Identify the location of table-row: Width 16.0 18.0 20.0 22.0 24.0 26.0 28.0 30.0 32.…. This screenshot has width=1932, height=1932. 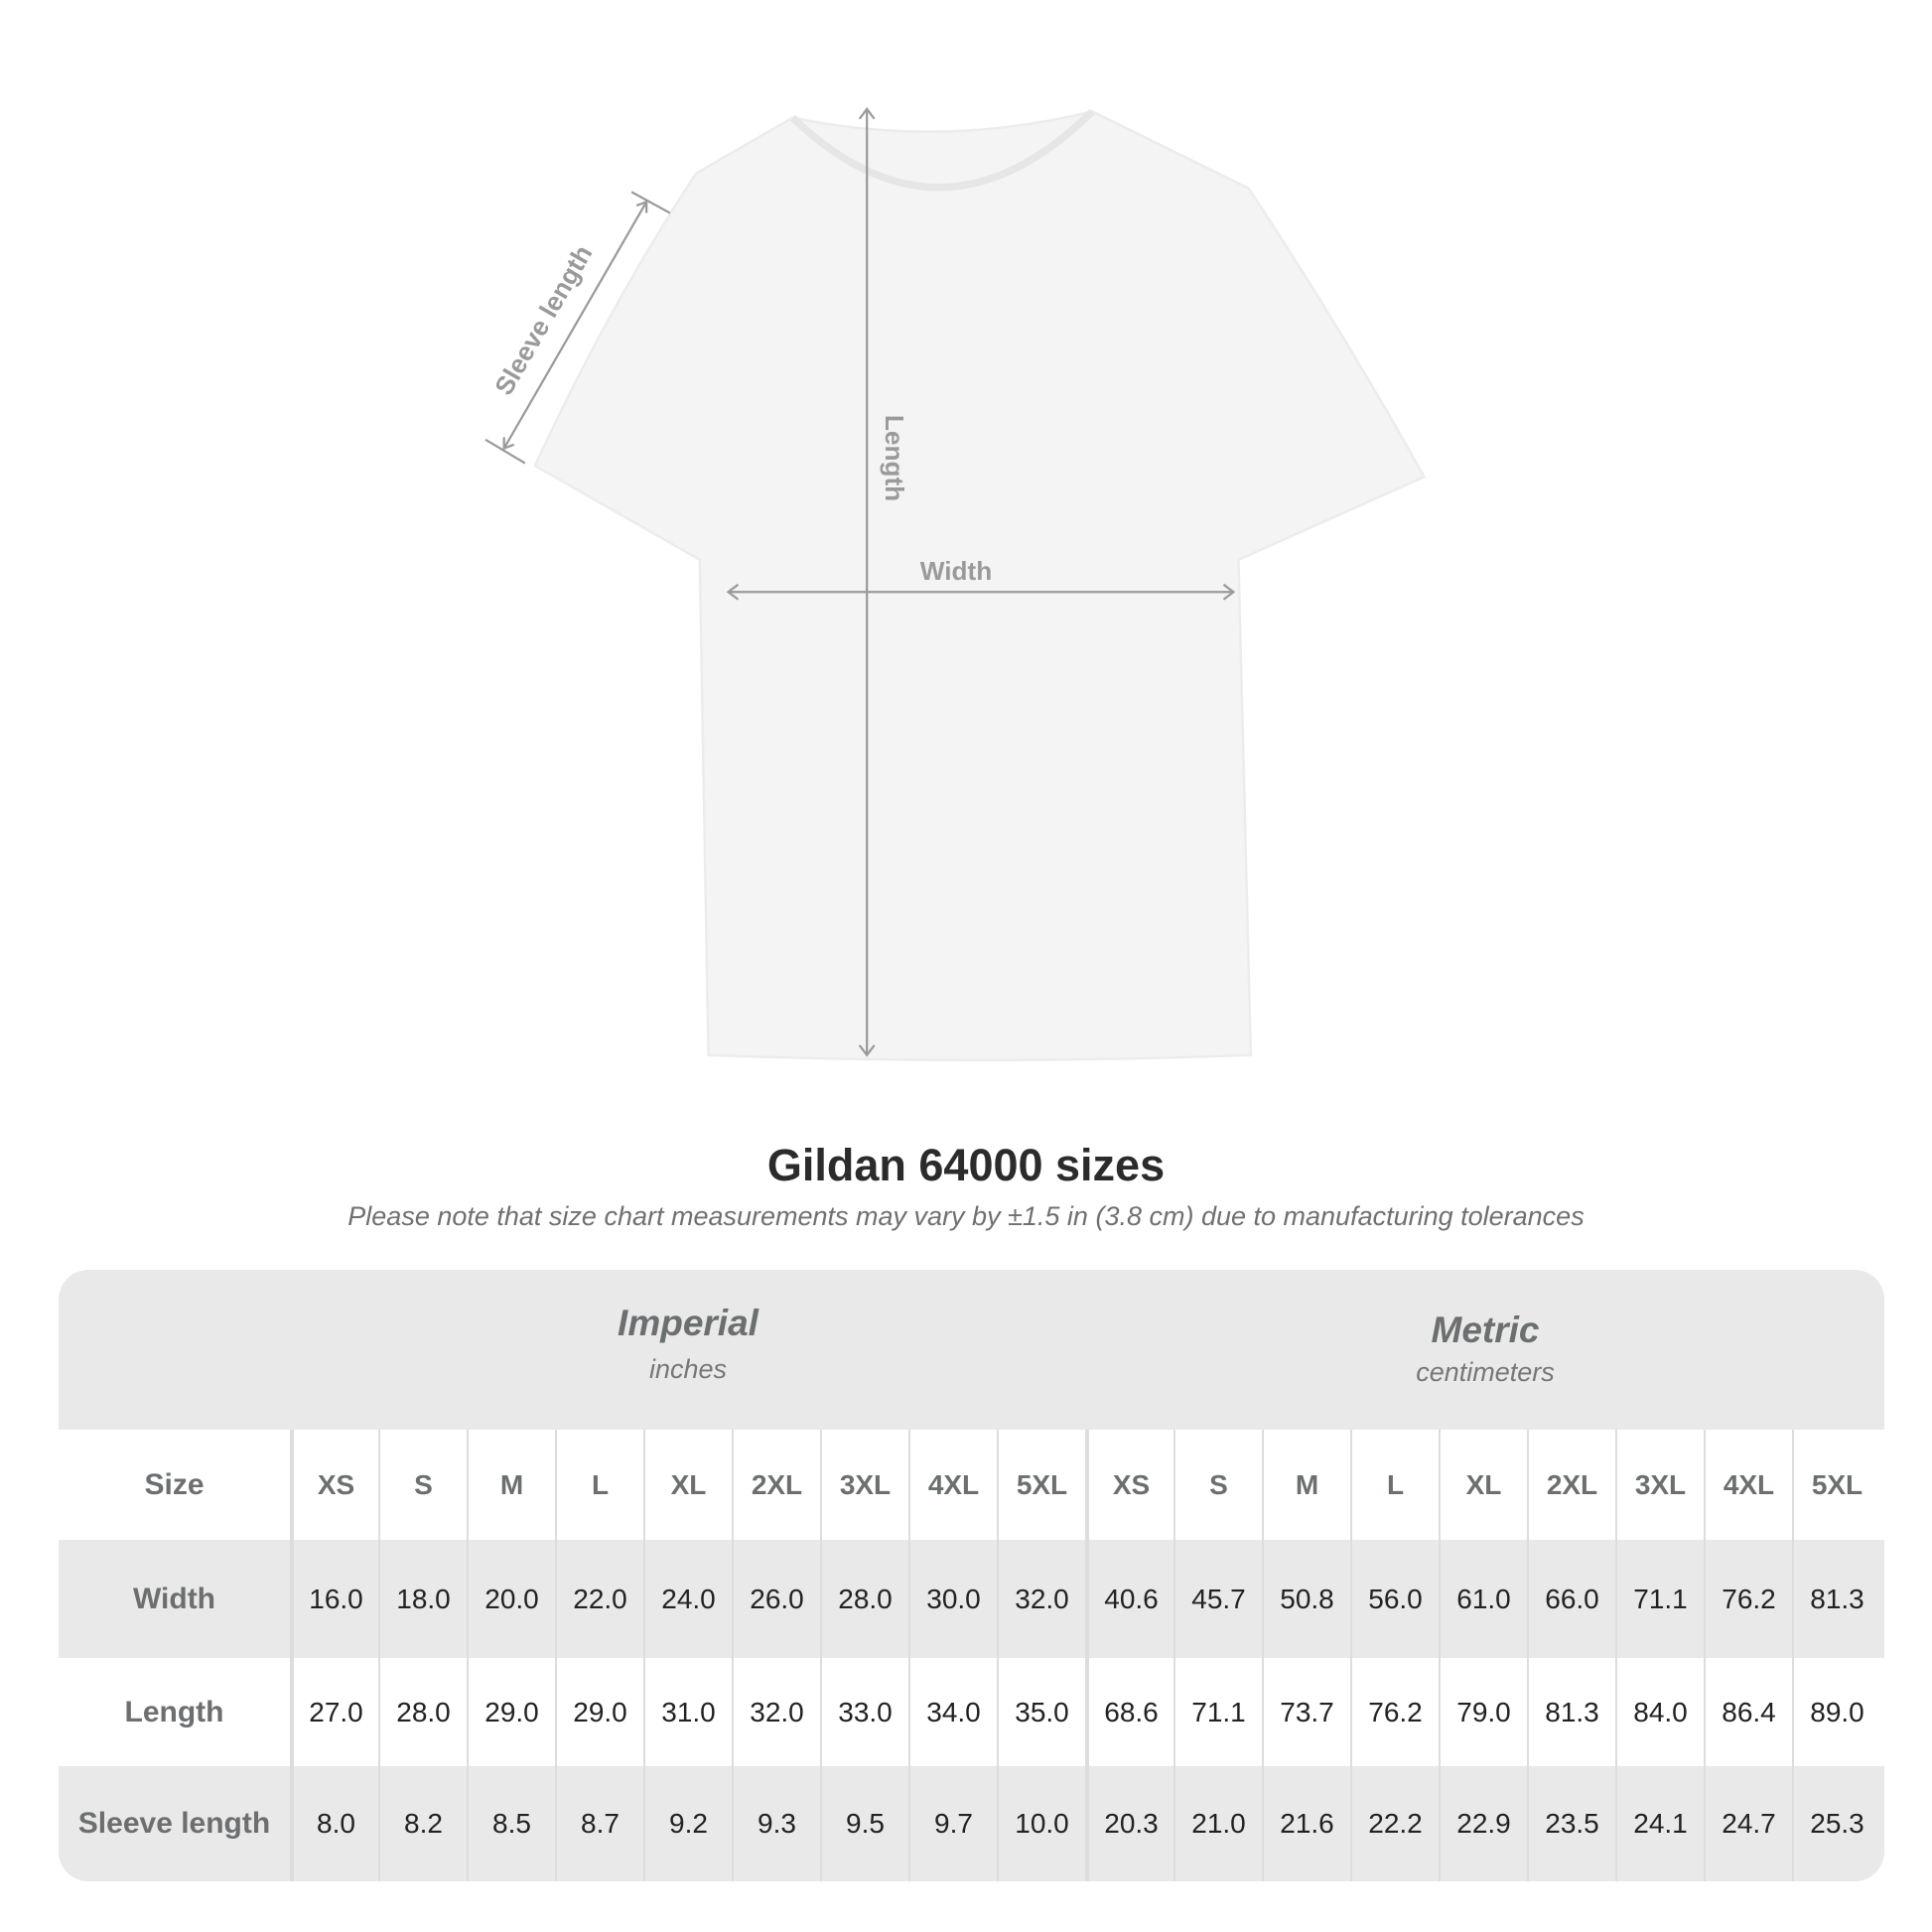
(971, 1599).